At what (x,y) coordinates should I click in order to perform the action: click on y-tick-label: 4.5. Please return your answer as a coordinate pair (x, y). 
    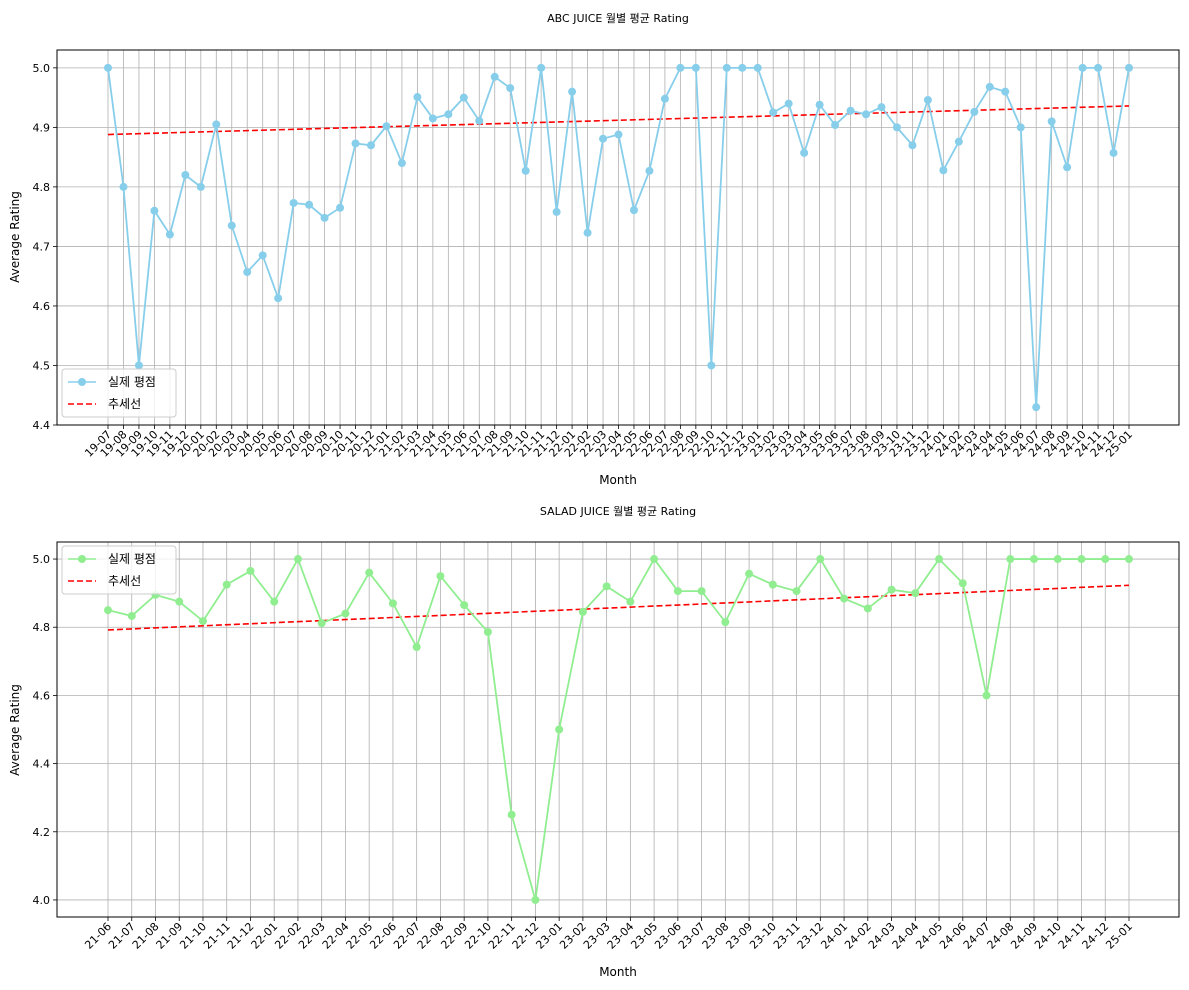
    Looking at the image, I should click on (42, 365).